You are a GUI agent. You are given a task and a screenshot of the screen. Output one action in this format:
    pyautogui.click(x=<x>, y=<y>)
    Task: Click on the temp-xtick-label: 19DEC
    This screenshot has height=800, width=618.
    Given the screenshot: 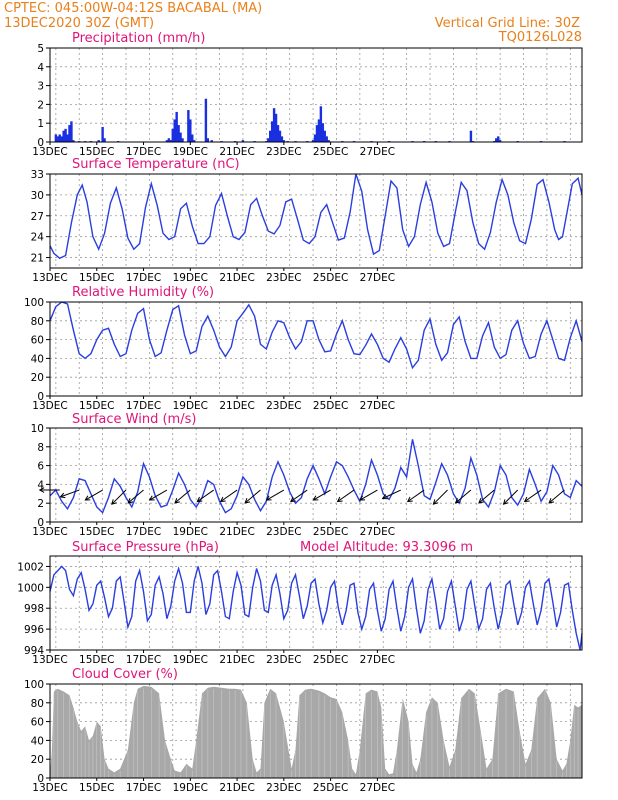 What is the action you would take?
    pyautogui.click(x=190, y=278)
    